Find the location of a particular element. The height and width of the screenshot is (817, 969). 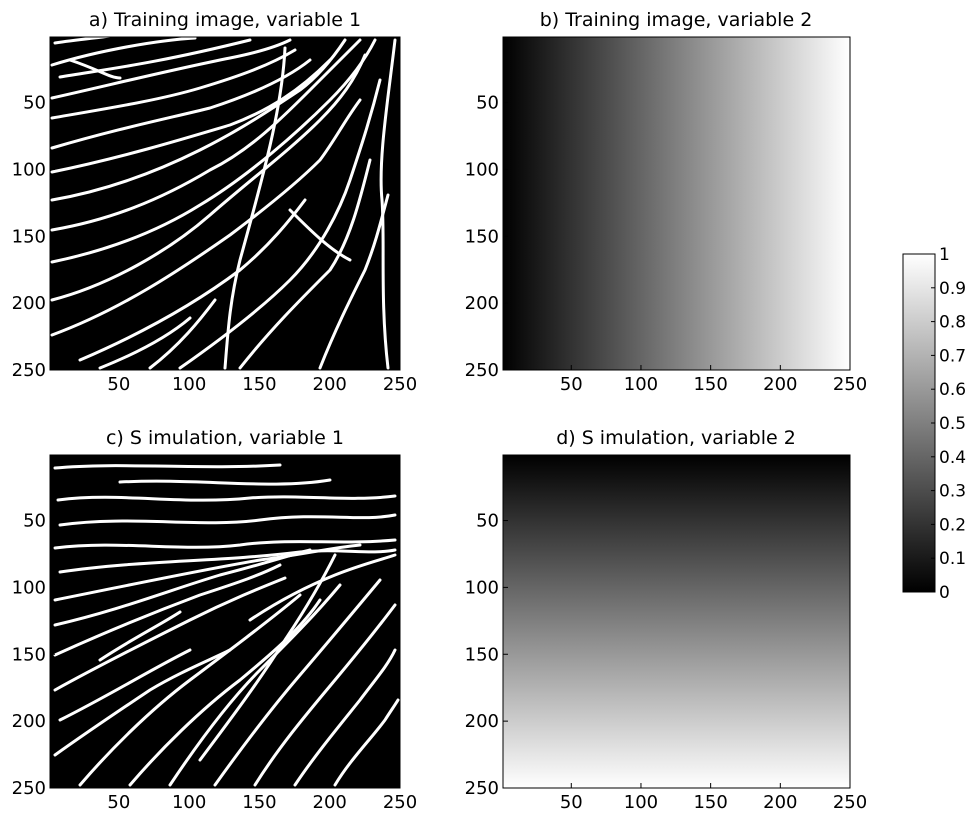

panel-c-frame is located at coordinates (225, 621).